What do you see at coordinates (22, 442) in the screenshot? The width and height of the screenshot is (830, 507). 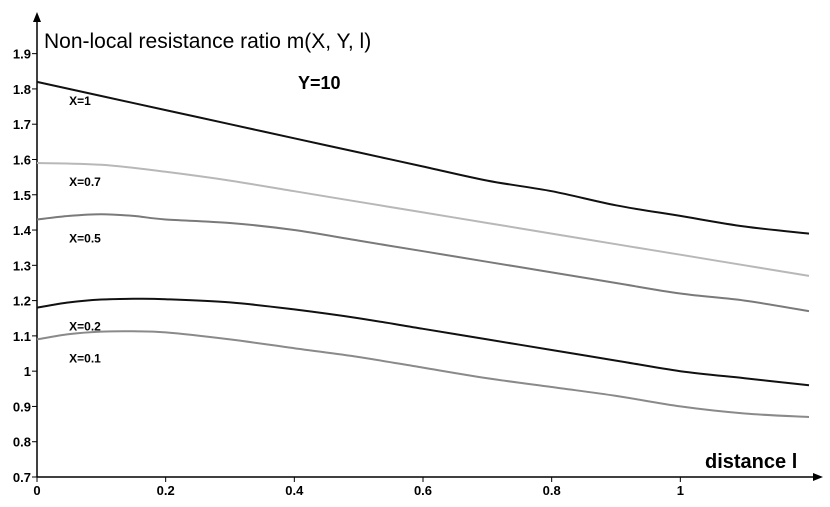 I see `y-tick-label: 0.8` at bounding box center [22, 442].